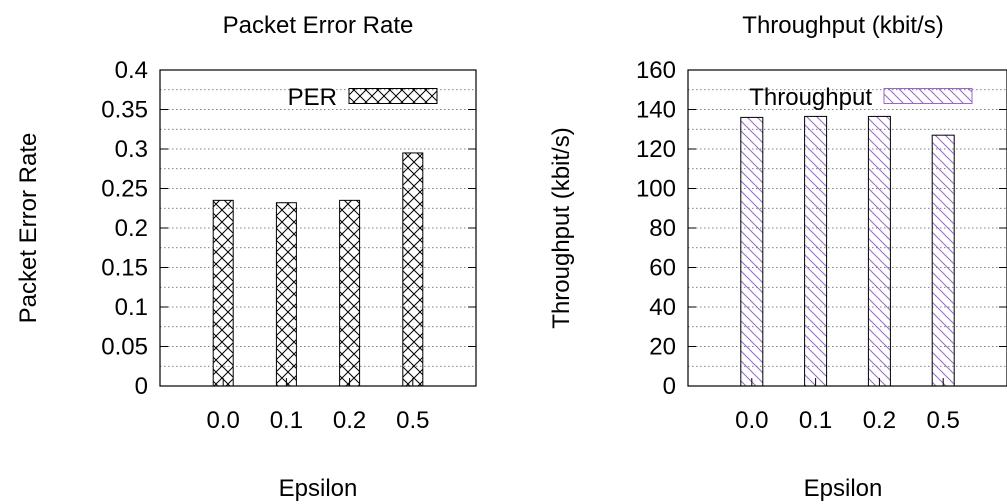 Image resolution: width=1007 pixels, height=504 pixels. I want to click on y-tick-label: 0.35, so click(124, 110).